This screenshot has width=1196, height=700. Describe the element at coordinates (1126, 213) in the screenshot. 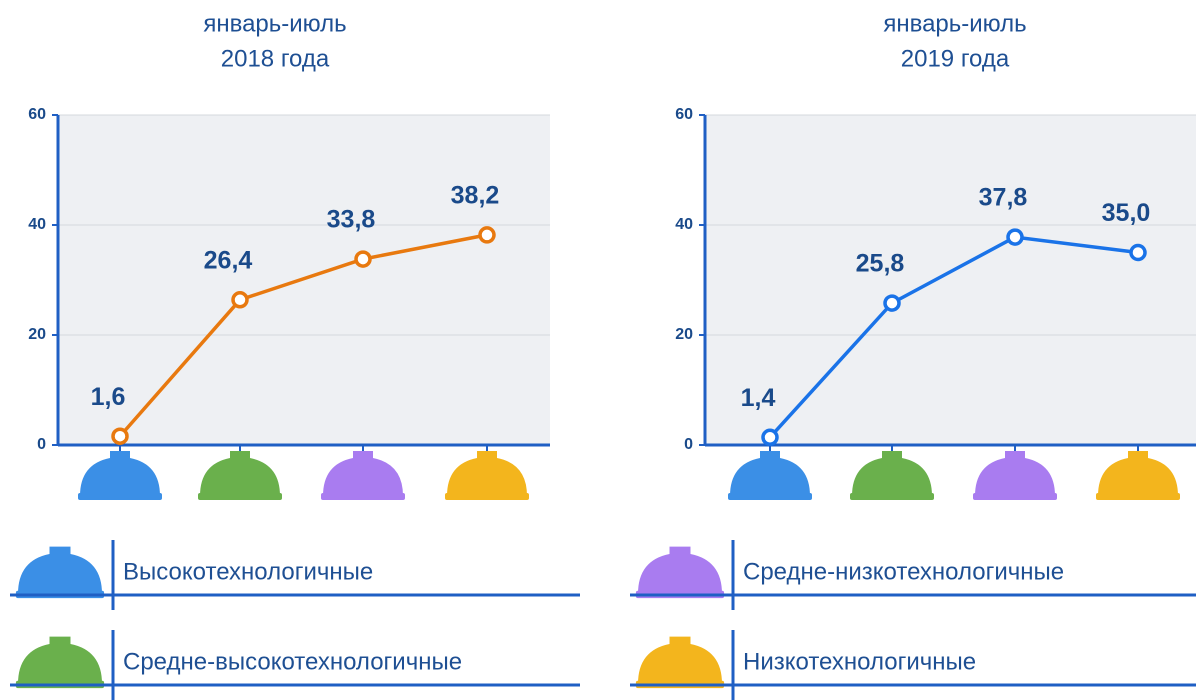

I see `value-label: 35,0` at that location.